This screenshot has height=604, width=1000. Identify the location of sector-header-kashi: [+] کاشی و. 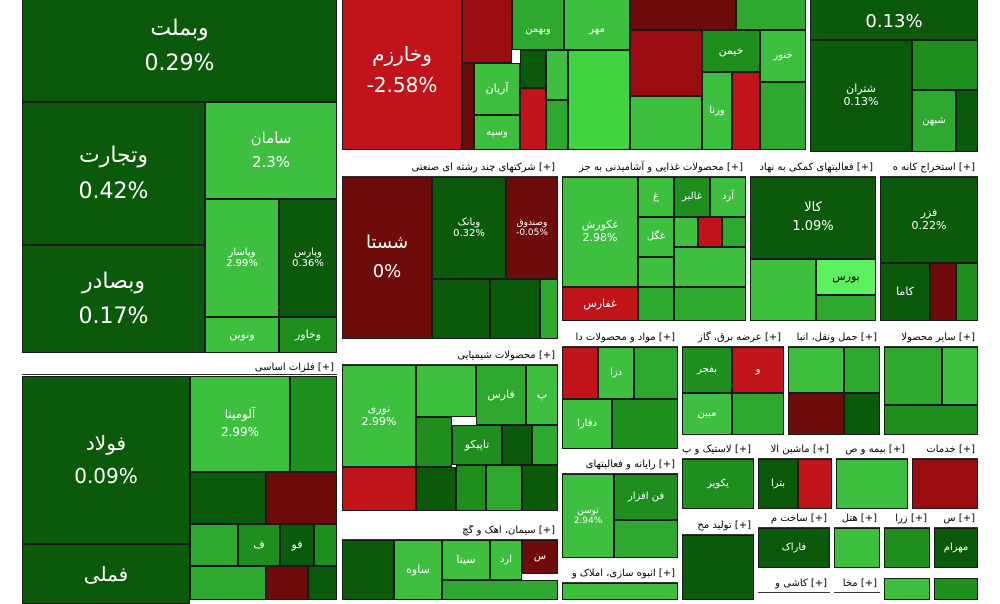
(794, 585).